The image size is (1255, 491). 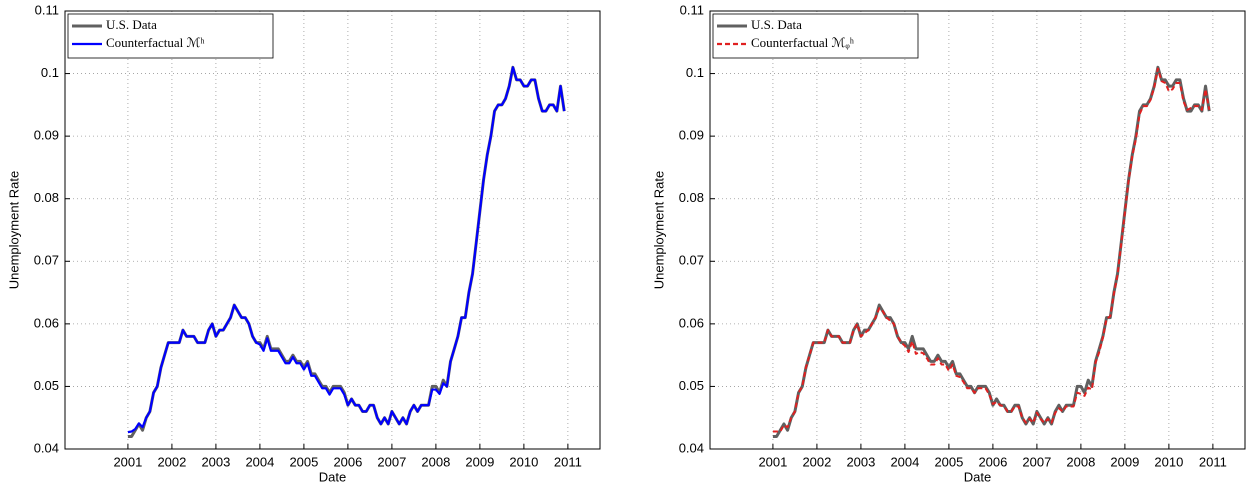 I want to click on legend-label: Counterfactual ℳʰ, so click(x=155, y=42).